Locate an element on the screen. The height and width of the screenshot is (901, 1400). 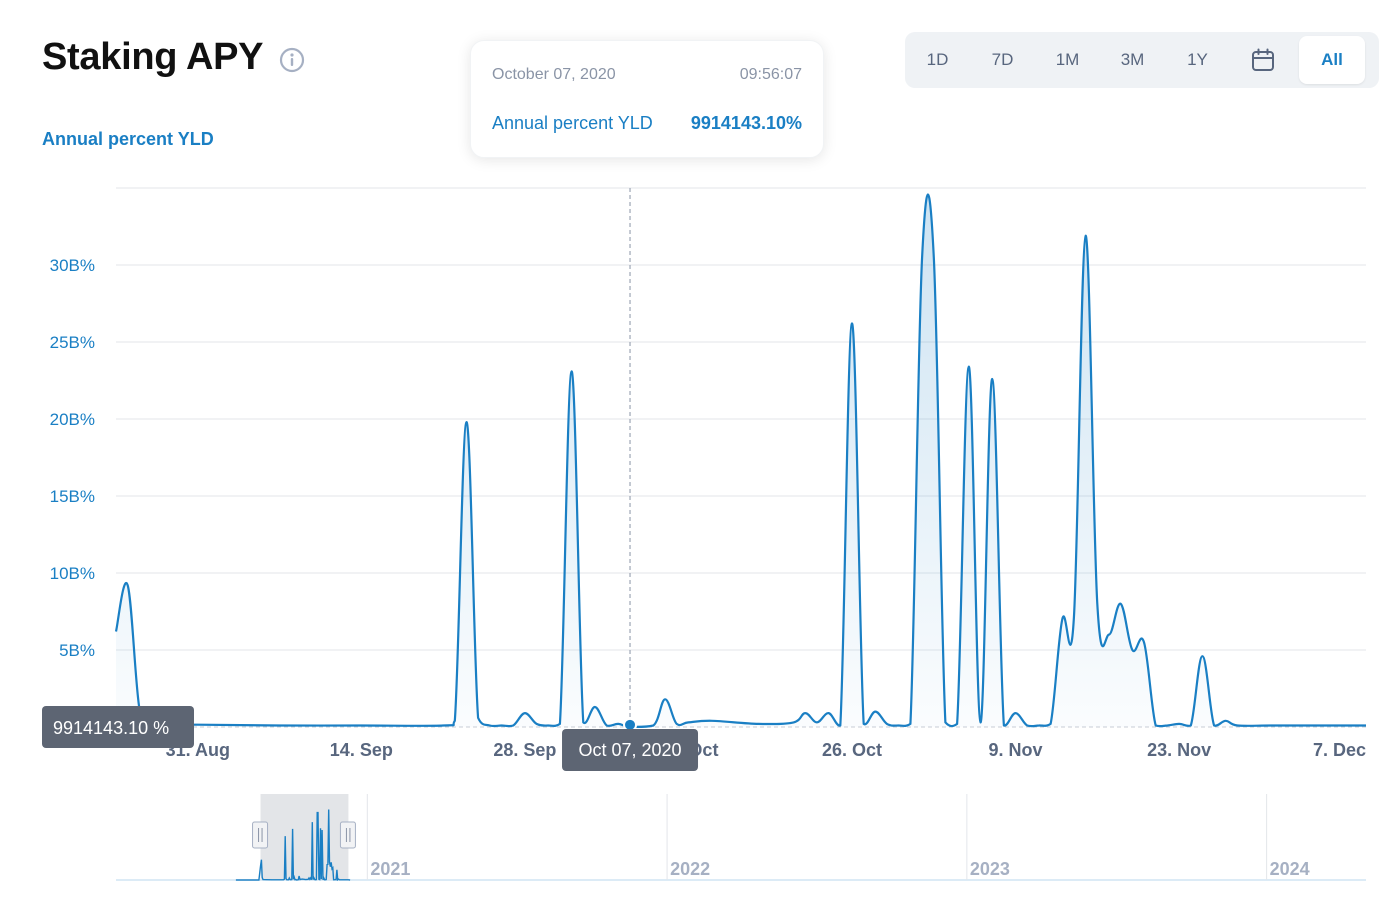
tooltip-value: 9914143.10% is located at coordinates (746, 123).